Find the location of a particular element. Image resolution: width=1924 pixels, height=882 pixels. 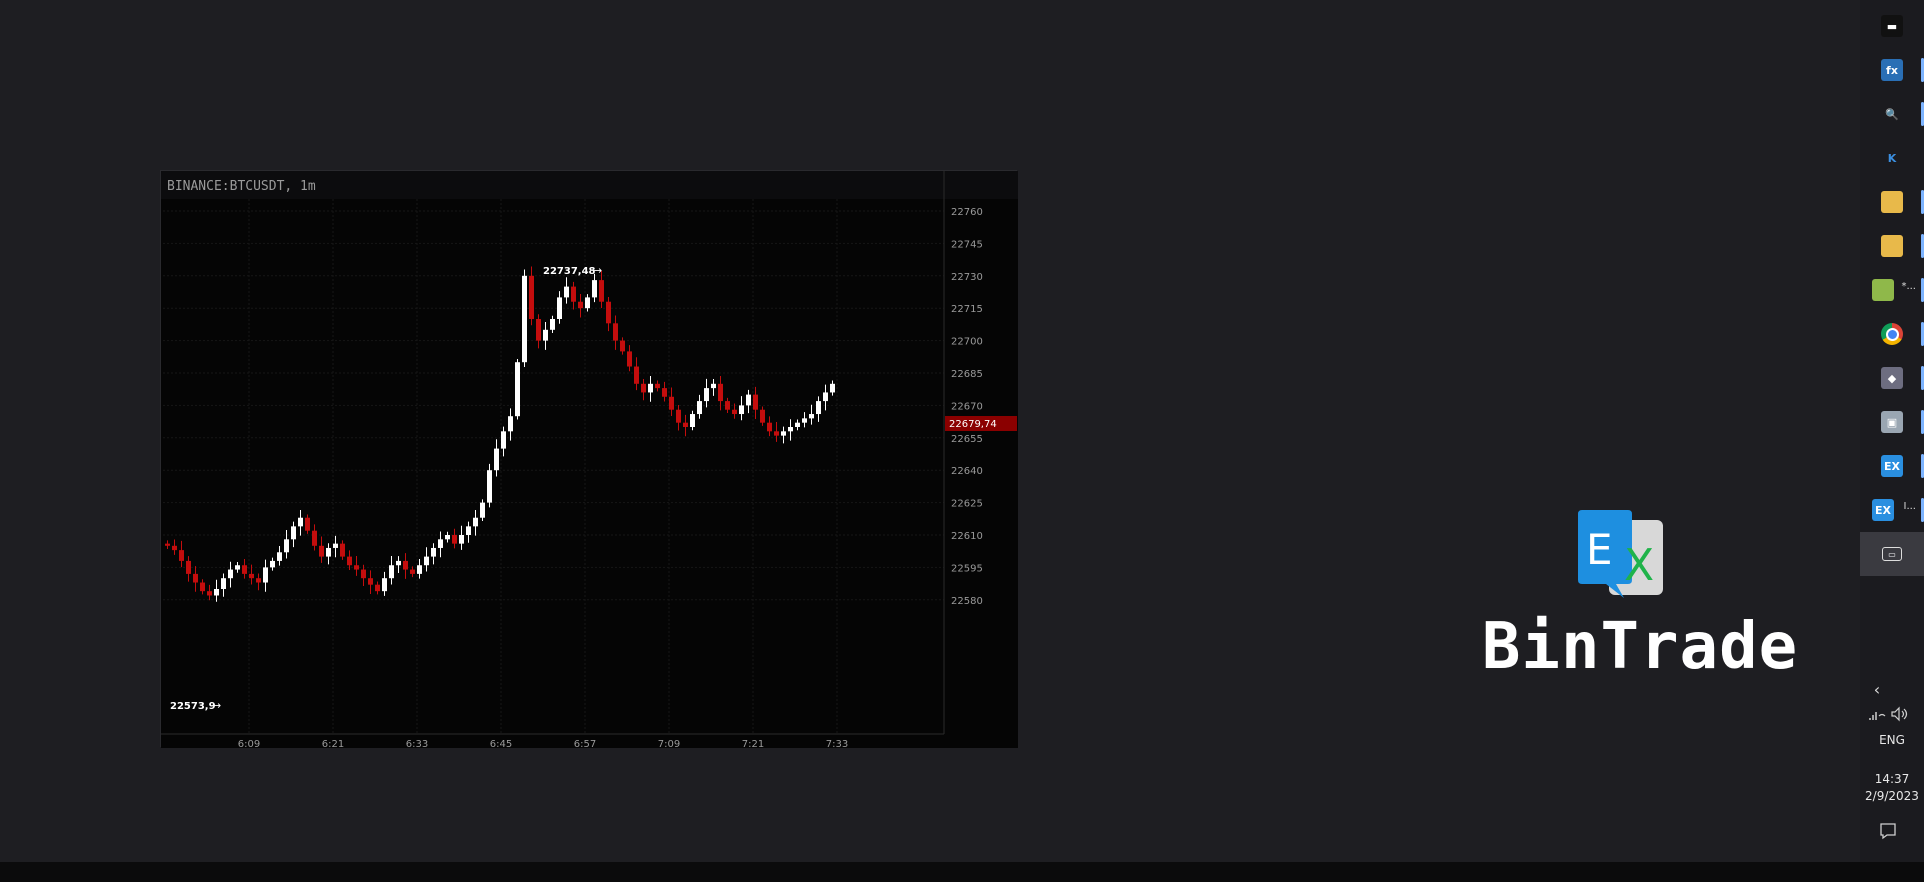

chart-title: BINANCE:BTCUSDT, 1m is located at coordinates (241, 186).